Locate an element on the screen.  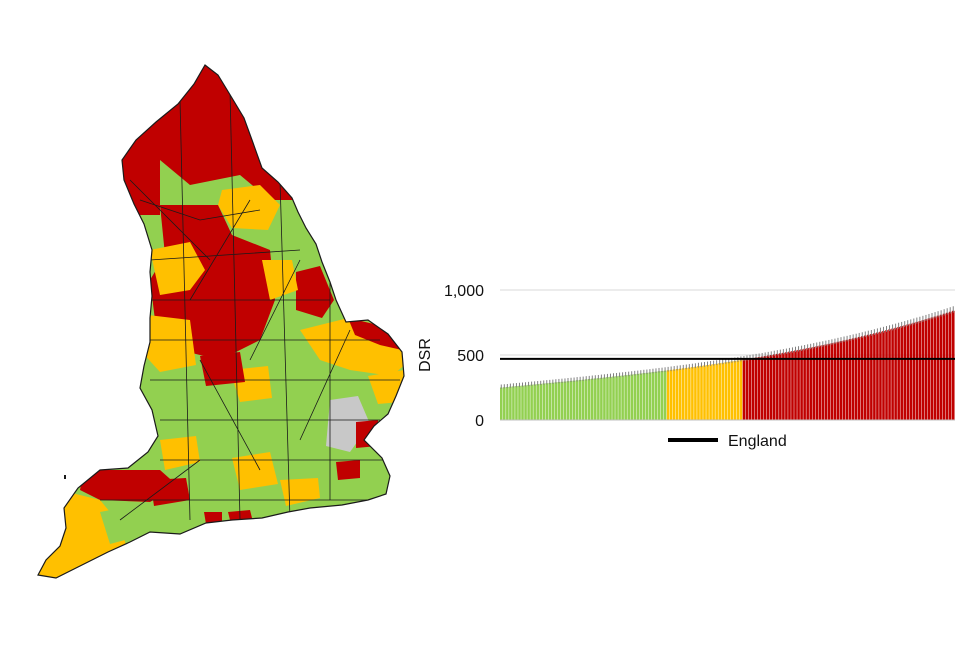
scilly-isles is located at coordinates (65, 477).